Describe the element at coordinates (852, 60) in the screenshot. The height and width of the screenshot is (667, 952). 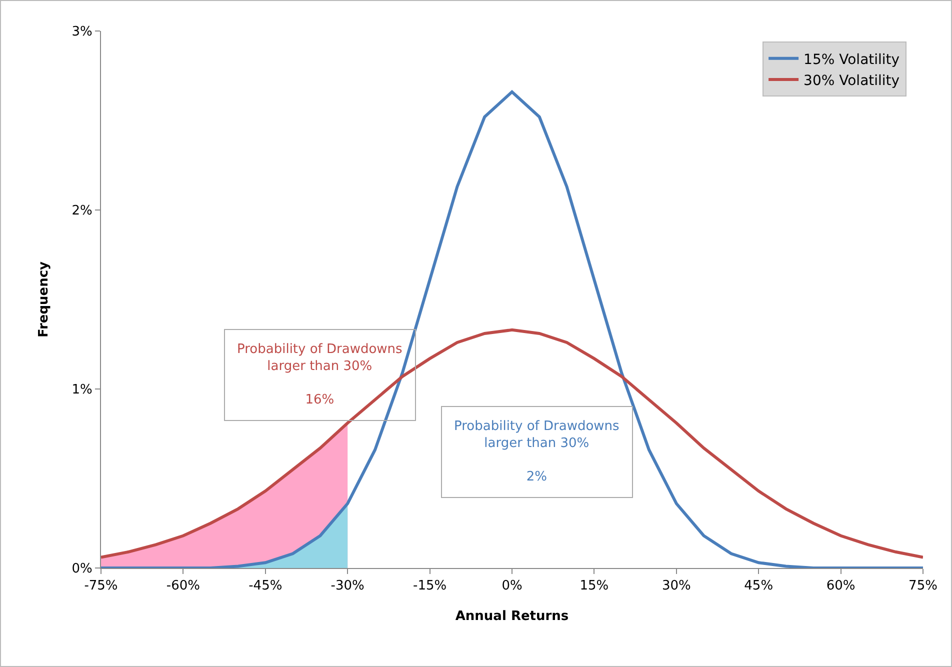
I see `legend-label: 15% Volatility` at that location.